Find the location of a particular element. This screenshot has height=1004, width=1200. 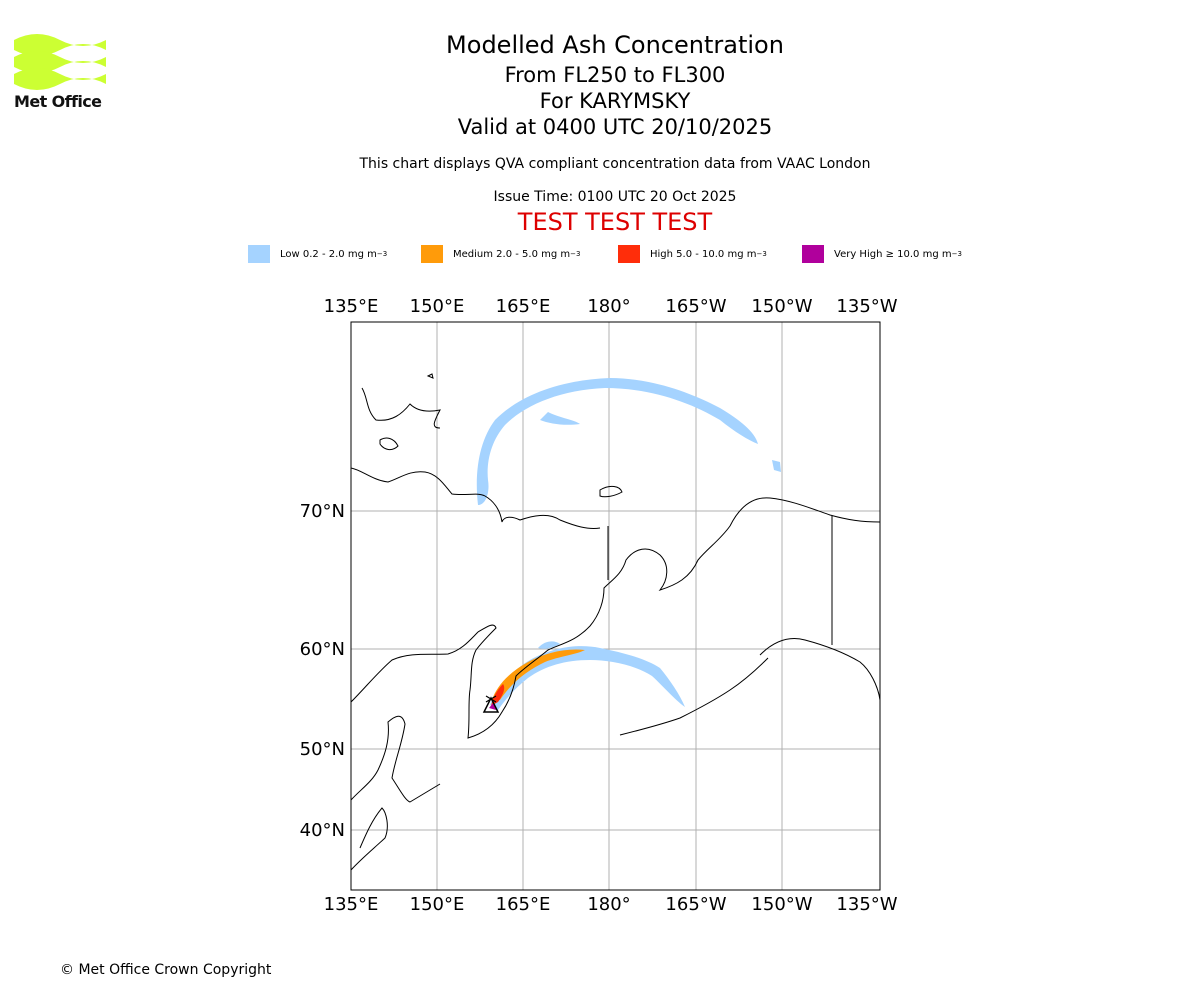

ash-plume-north is located at coordinates (617, 441).